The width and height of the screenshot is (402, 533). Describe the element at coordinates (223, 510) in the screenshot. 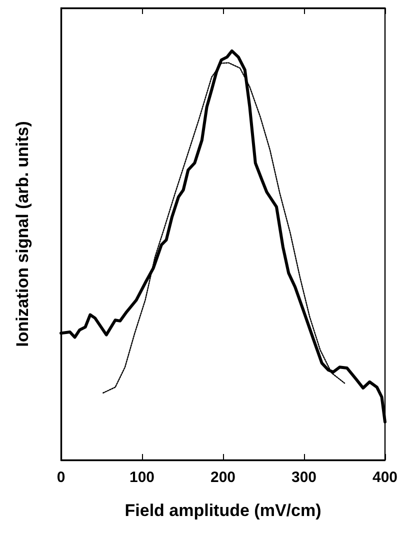

I see `x-axis-title: Field amplitude (mV/cm)` at that location.